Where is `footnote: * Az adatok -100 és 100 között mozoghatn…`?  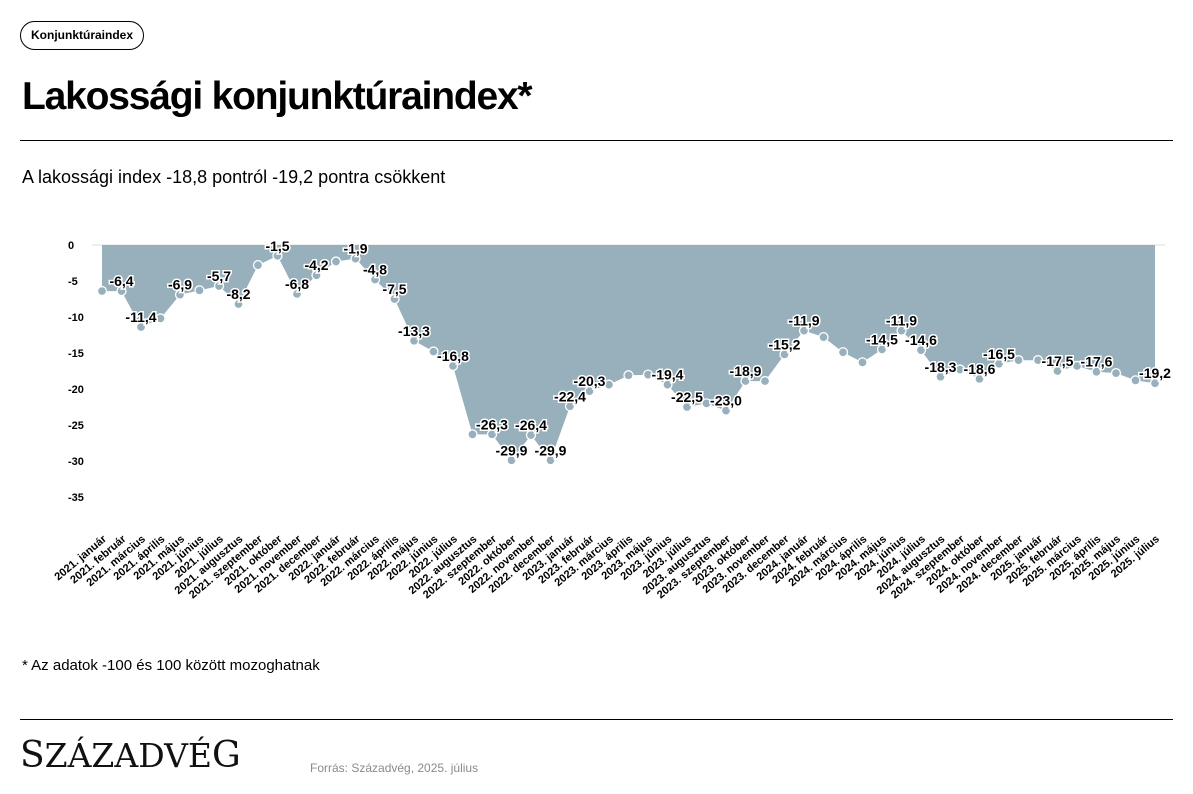 footnote: * Az adatok -100 és 100 között mozoghatn… is located at coordinates (171, 665).